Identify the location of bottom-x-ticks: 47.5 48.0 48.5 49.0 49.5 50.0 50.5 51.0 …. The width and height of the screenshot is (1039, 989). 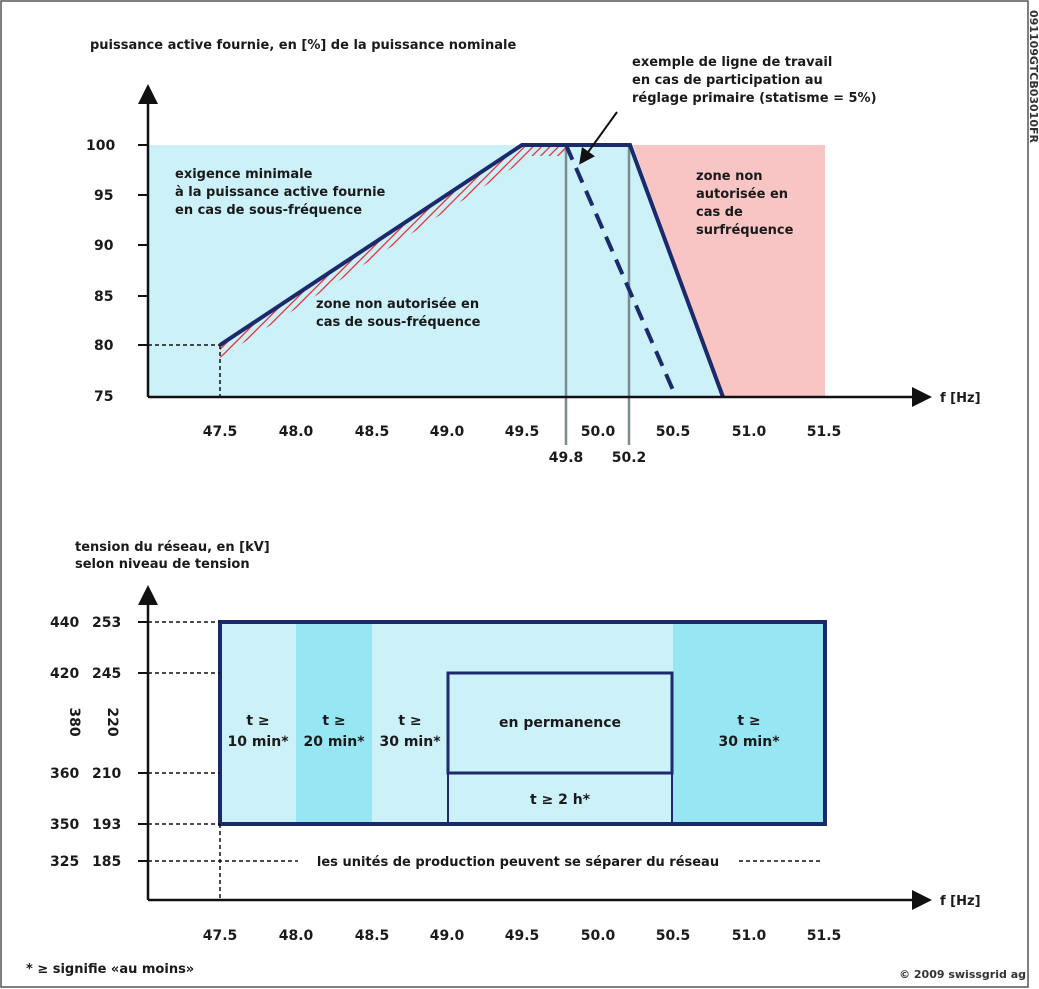
(522, 936).